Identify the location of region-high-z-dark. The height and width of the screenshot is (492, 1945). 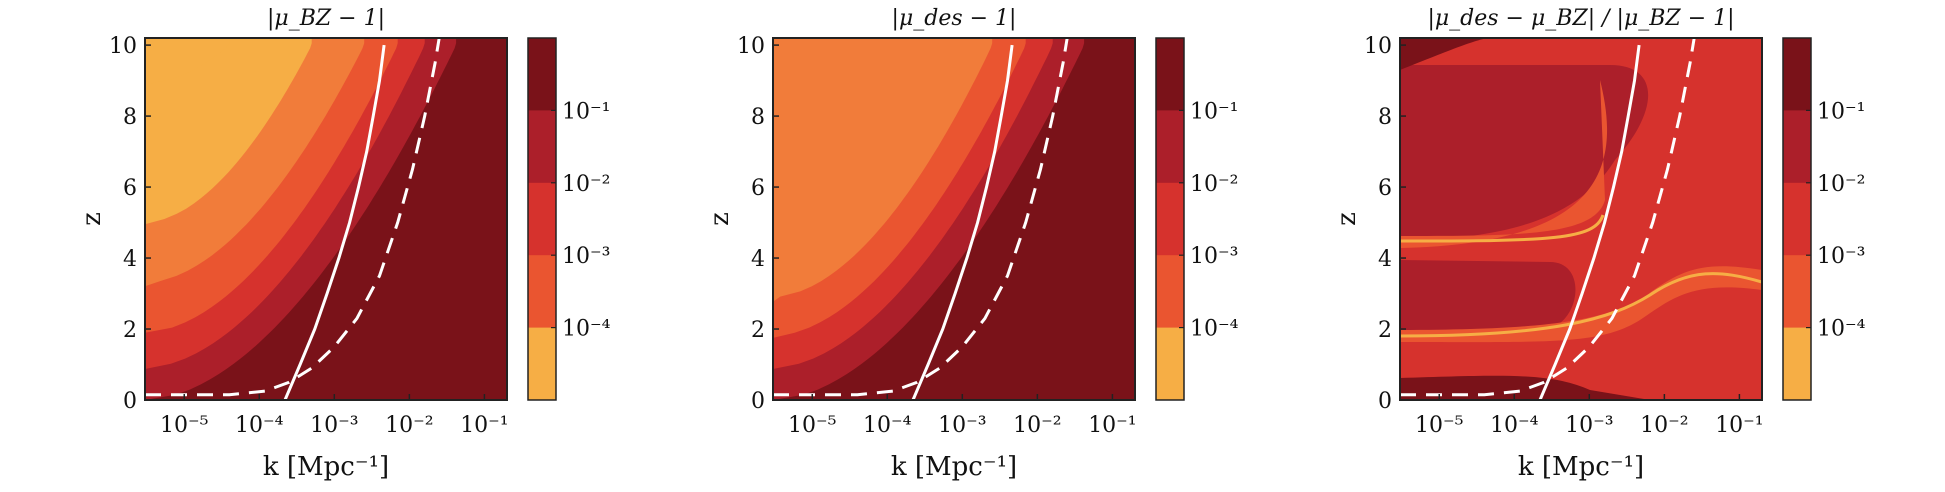
(1524, 152).